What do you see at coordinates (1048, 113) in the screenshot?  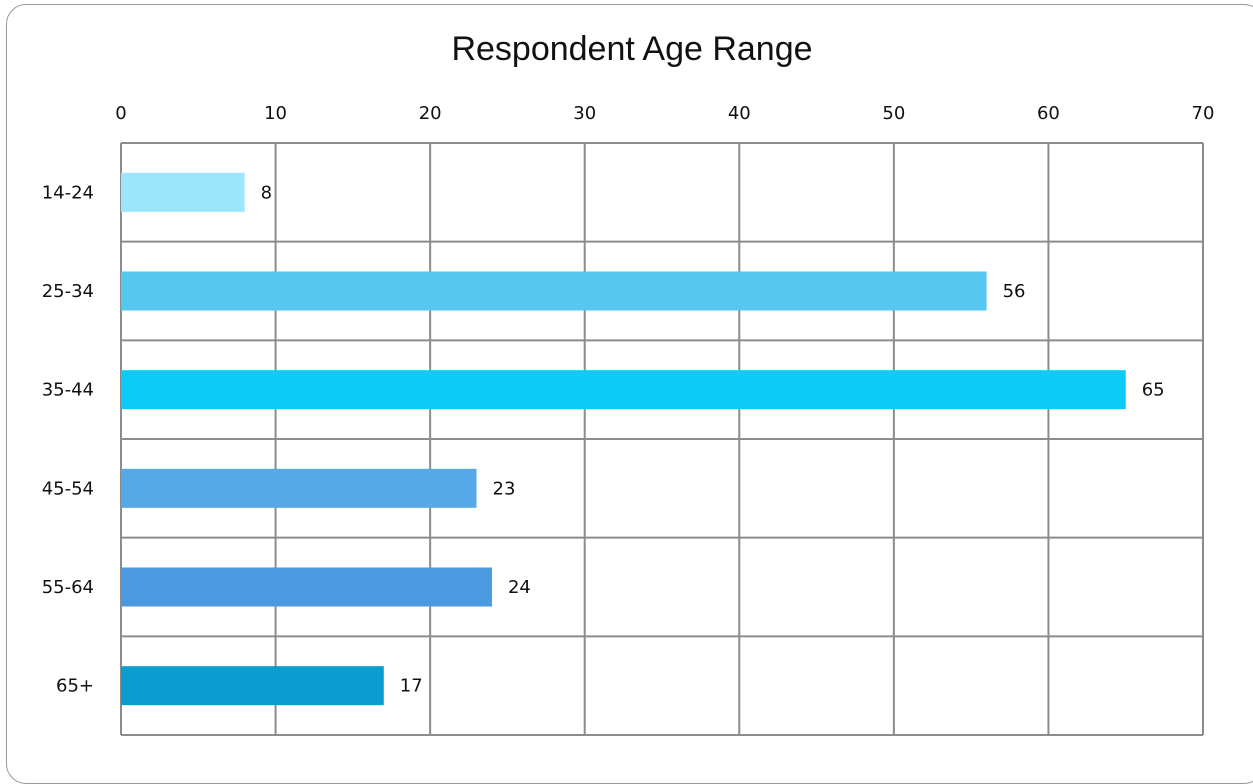 I see `x-tick-label: 60` at bounding box center [1048, 113].